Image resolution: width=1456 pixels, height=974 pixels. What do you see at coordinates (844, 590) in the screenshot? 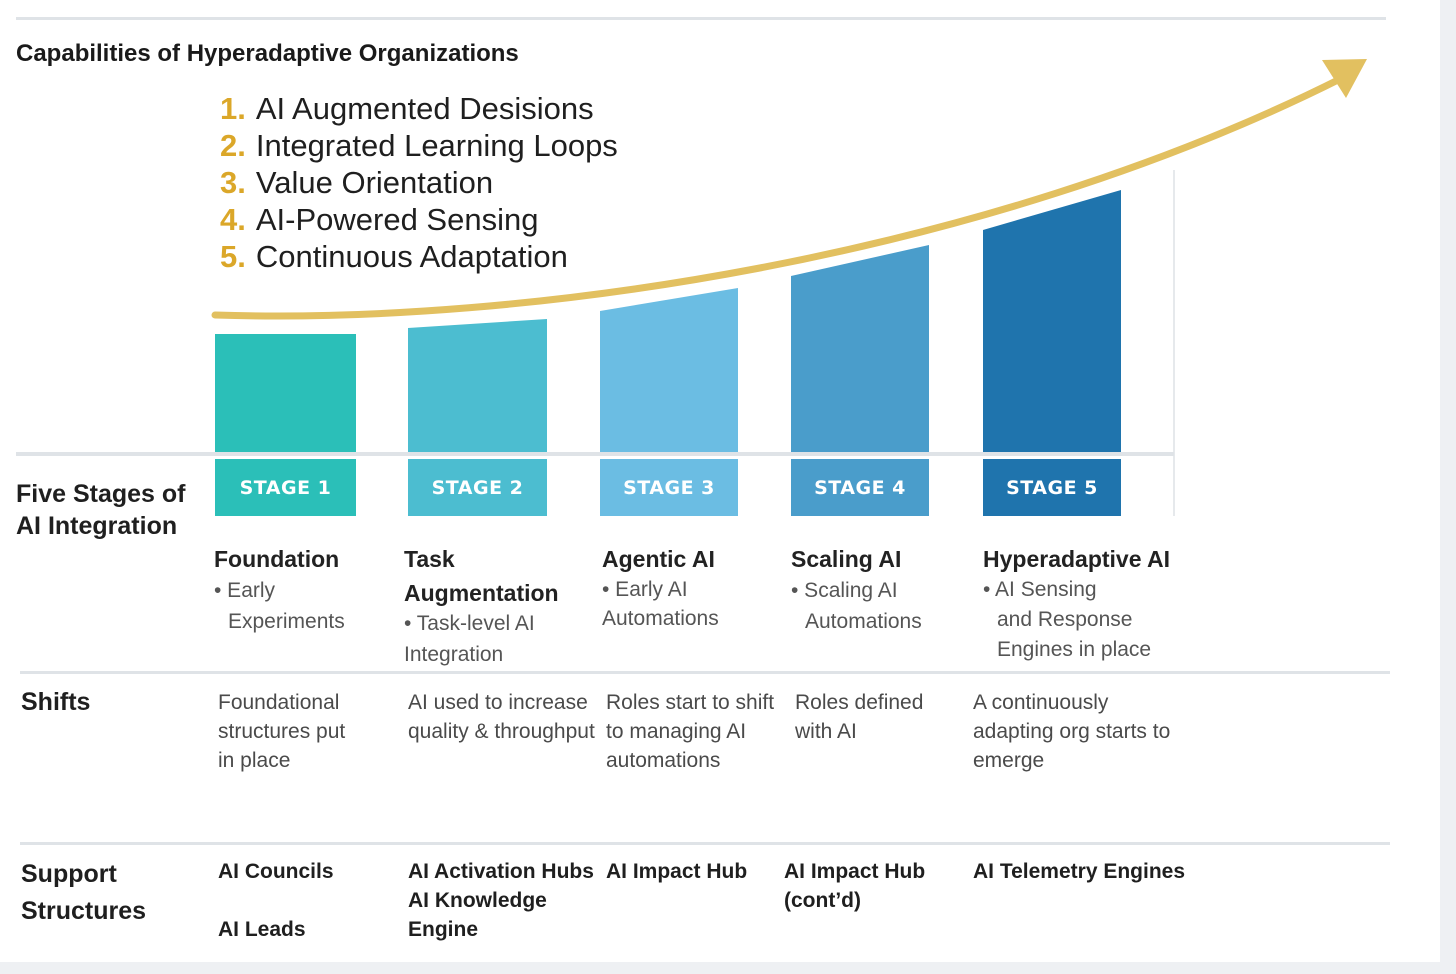
I see `description-line: • Scaling AI` at bounding box center [844, 590].